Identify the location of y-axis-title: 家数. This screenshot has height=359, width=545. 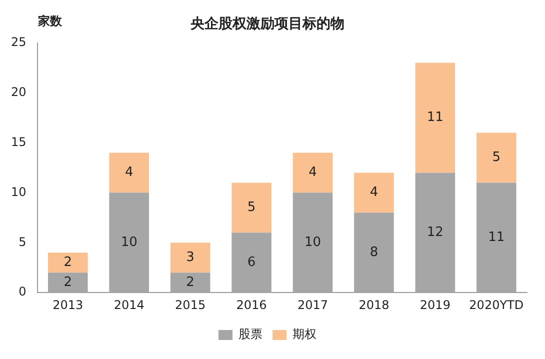
(50, 21).